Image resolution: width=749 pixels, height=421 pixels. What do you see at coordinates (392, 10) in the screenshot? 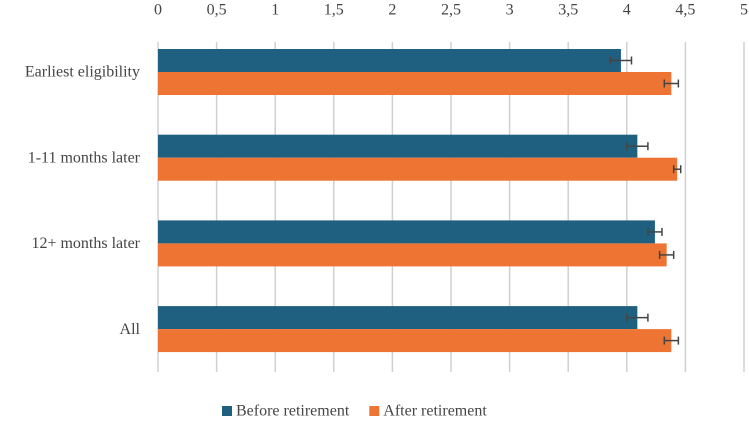
I see `x-tick-label: 2` at bounding box center [392, 10].